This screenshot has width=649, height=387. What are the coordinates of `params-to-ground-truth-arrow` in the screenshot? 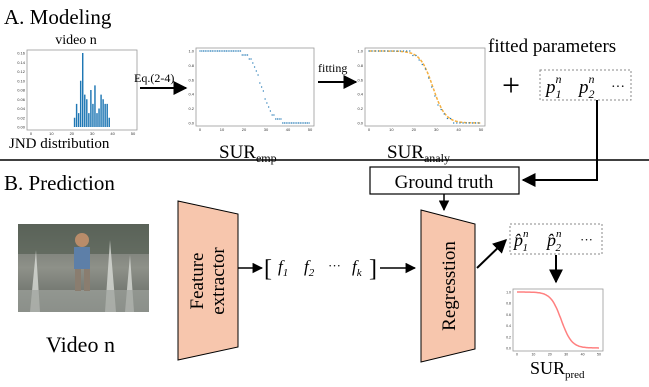 It's located at (559, 143).